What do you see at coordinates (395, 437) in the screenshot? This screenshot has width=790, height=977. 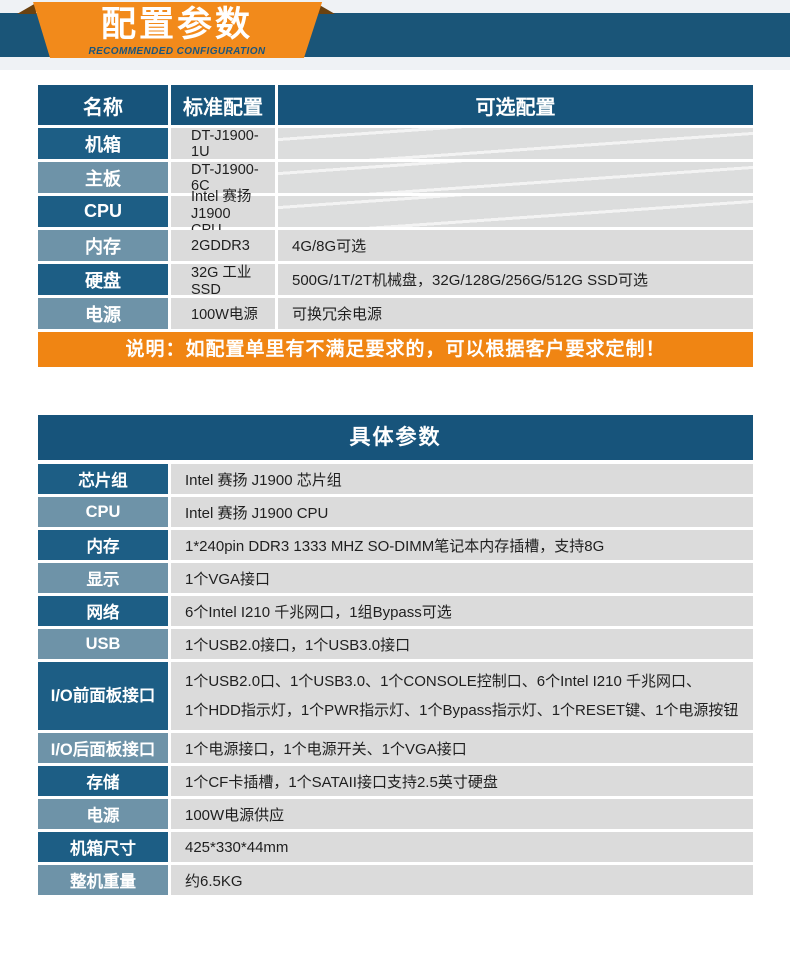 I see `detail-section-title: 具体参数` at bounding box center [395, 437].